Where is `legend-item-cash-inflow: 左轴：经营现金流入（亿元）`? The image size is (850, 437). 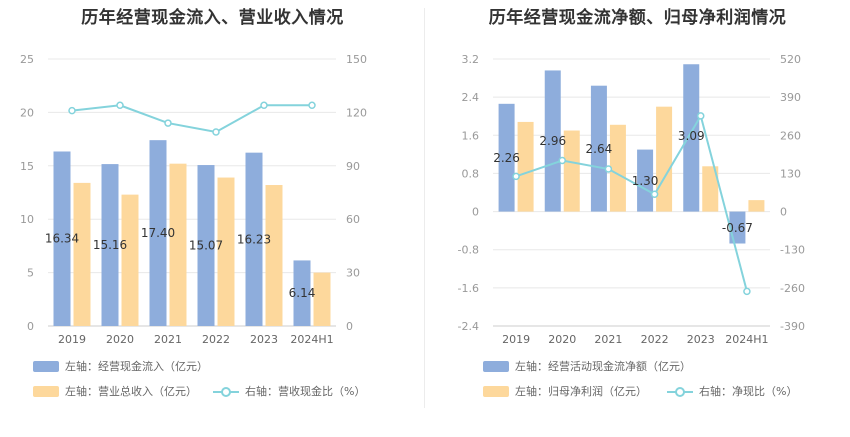 legend-item-cash-inflow: 左轴：经营现金流入（亿元） is located at coordinates (120, 366).